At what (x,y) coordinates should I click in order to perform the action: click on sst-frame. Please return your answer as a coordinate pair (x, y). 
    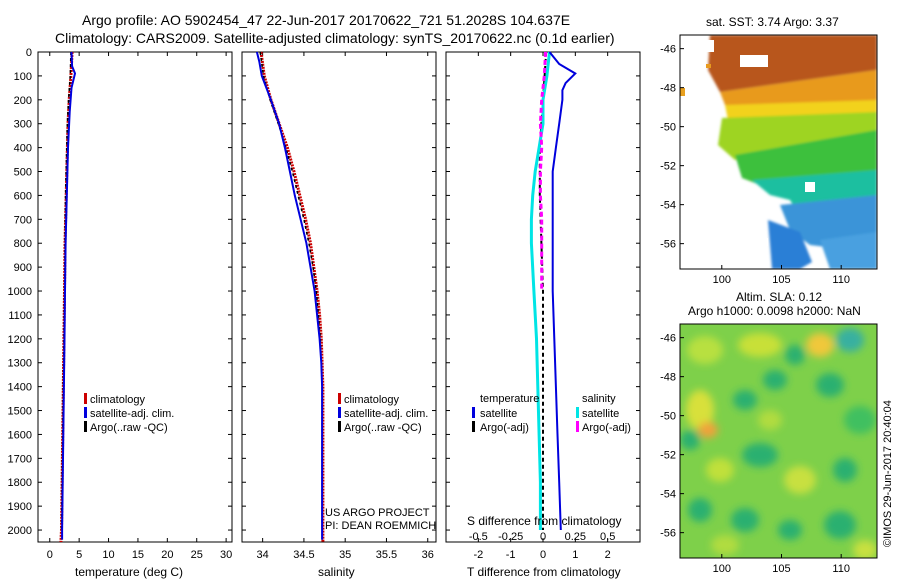
    Looking at the image, I should click on (778, 152).